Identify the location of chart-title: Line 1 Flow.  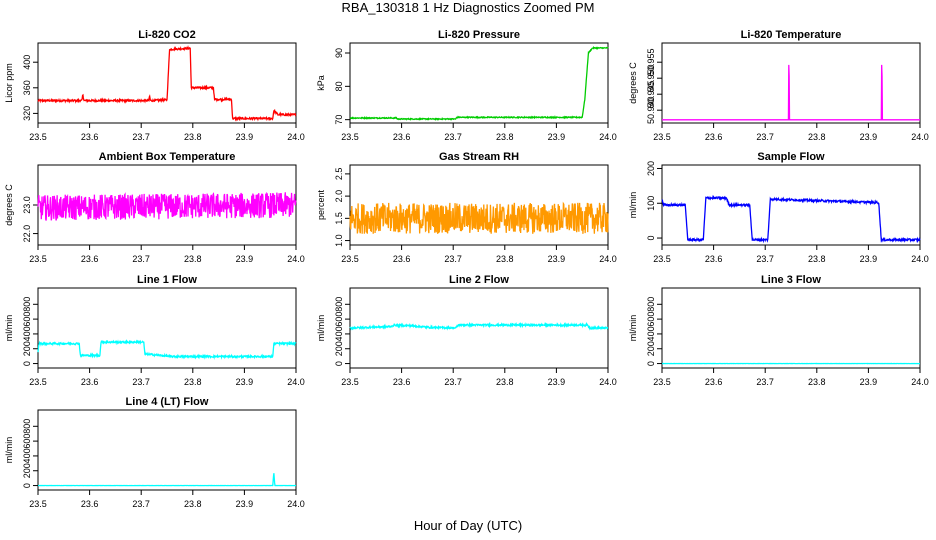
(167, 280).